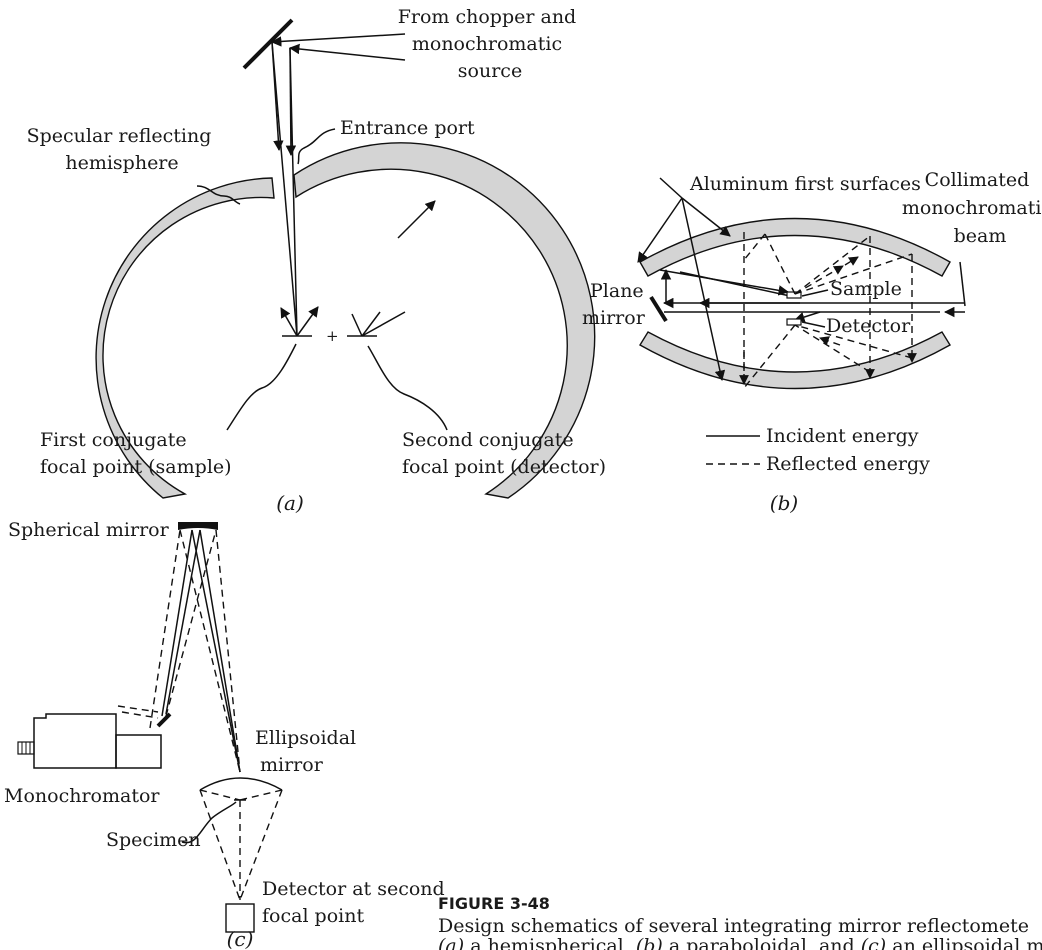 This screenshot has height=950, width=1042. Describe the element at coordinates (972, 208) in the screenshot. I see `label-beam: Collimated monochromatic beam` at that location.